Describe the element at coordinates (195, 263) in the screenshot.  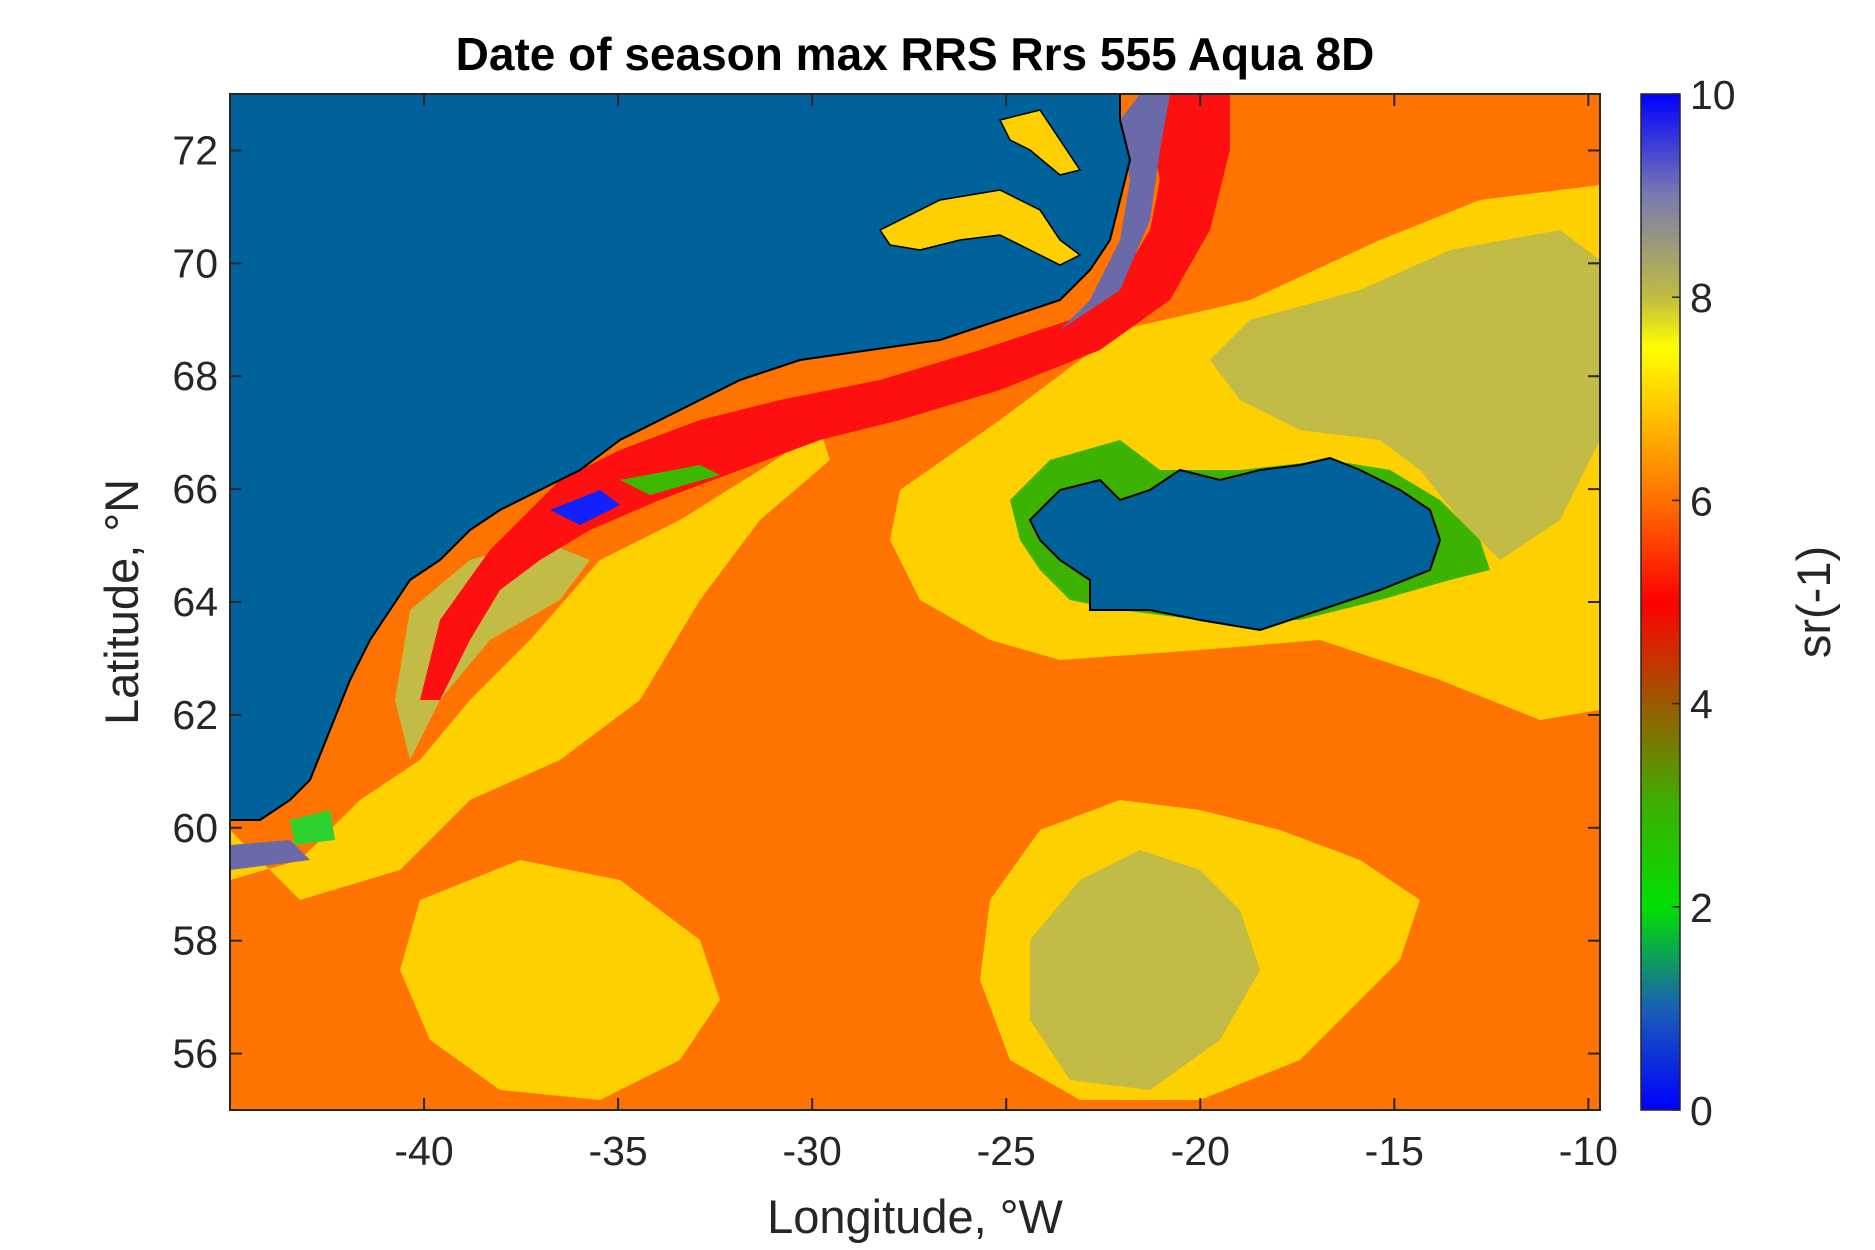
I see `y-tick-label: 70` at that location.